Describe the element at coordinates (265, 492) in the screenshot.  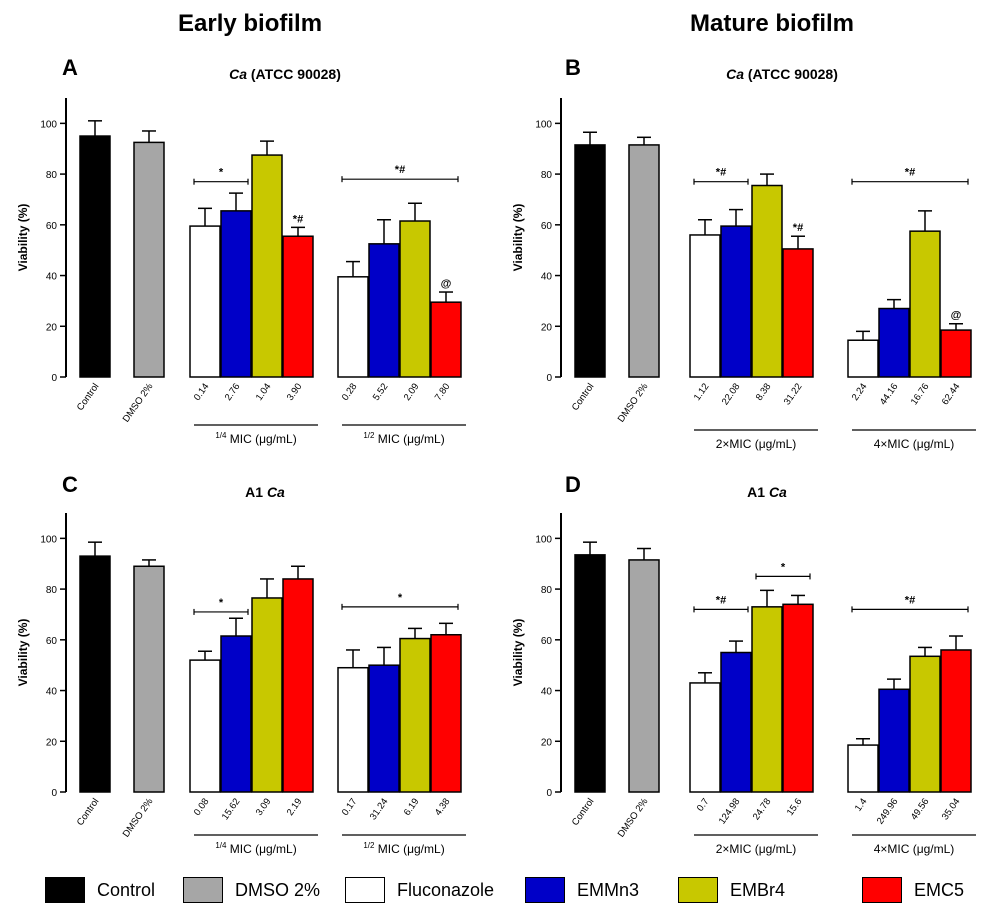
I see `panel-title-c: A1 Ca` at that location.